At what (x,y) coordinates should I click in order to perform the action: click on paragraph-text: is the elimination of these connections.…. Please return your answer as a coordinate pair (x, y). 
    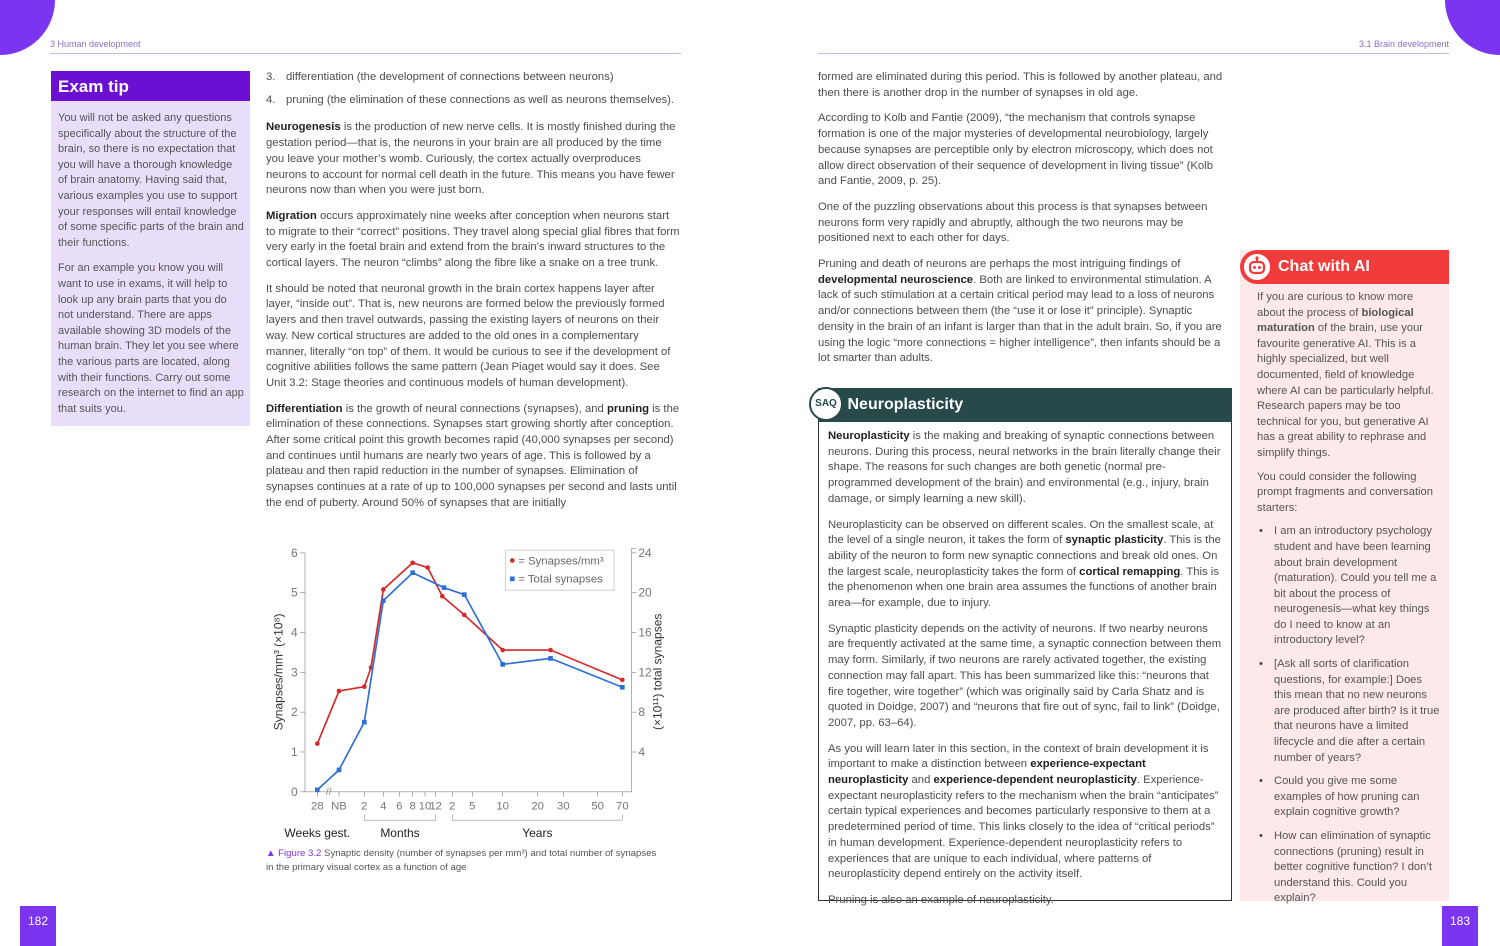
    Looking at the image, I should click on (473, 455).